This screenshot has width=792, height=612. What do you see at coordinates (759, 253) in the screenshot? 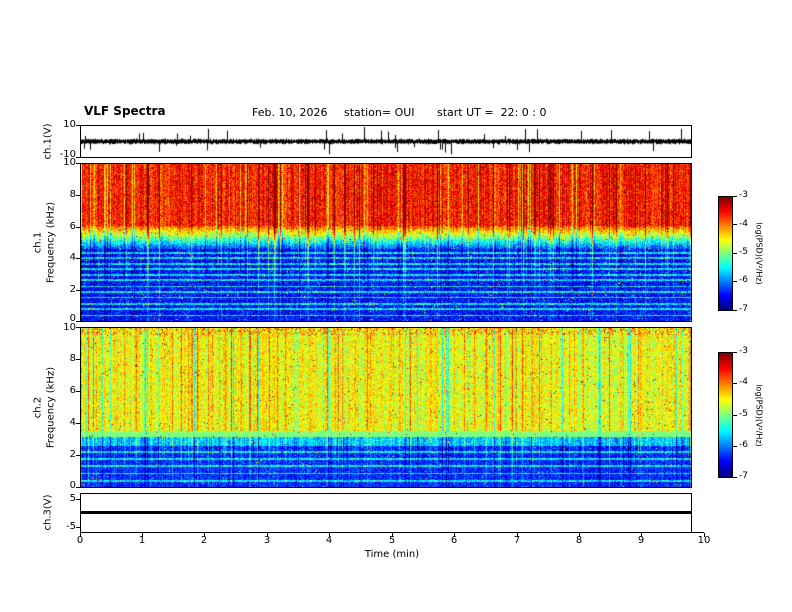
I see `colorbar-1-title: log(PSD)(V²/Hz)` at bounding box center [759, 253].